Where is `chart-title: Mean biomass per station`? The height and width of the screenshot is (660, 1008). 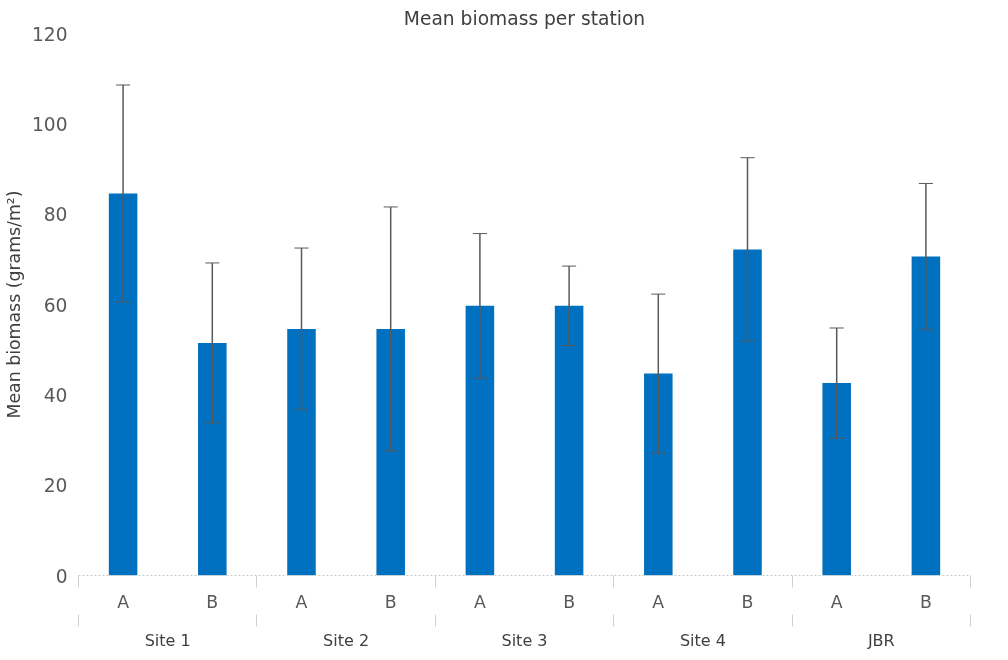
chart-title: Mean biomass per station is located at coordinates (524, 18).